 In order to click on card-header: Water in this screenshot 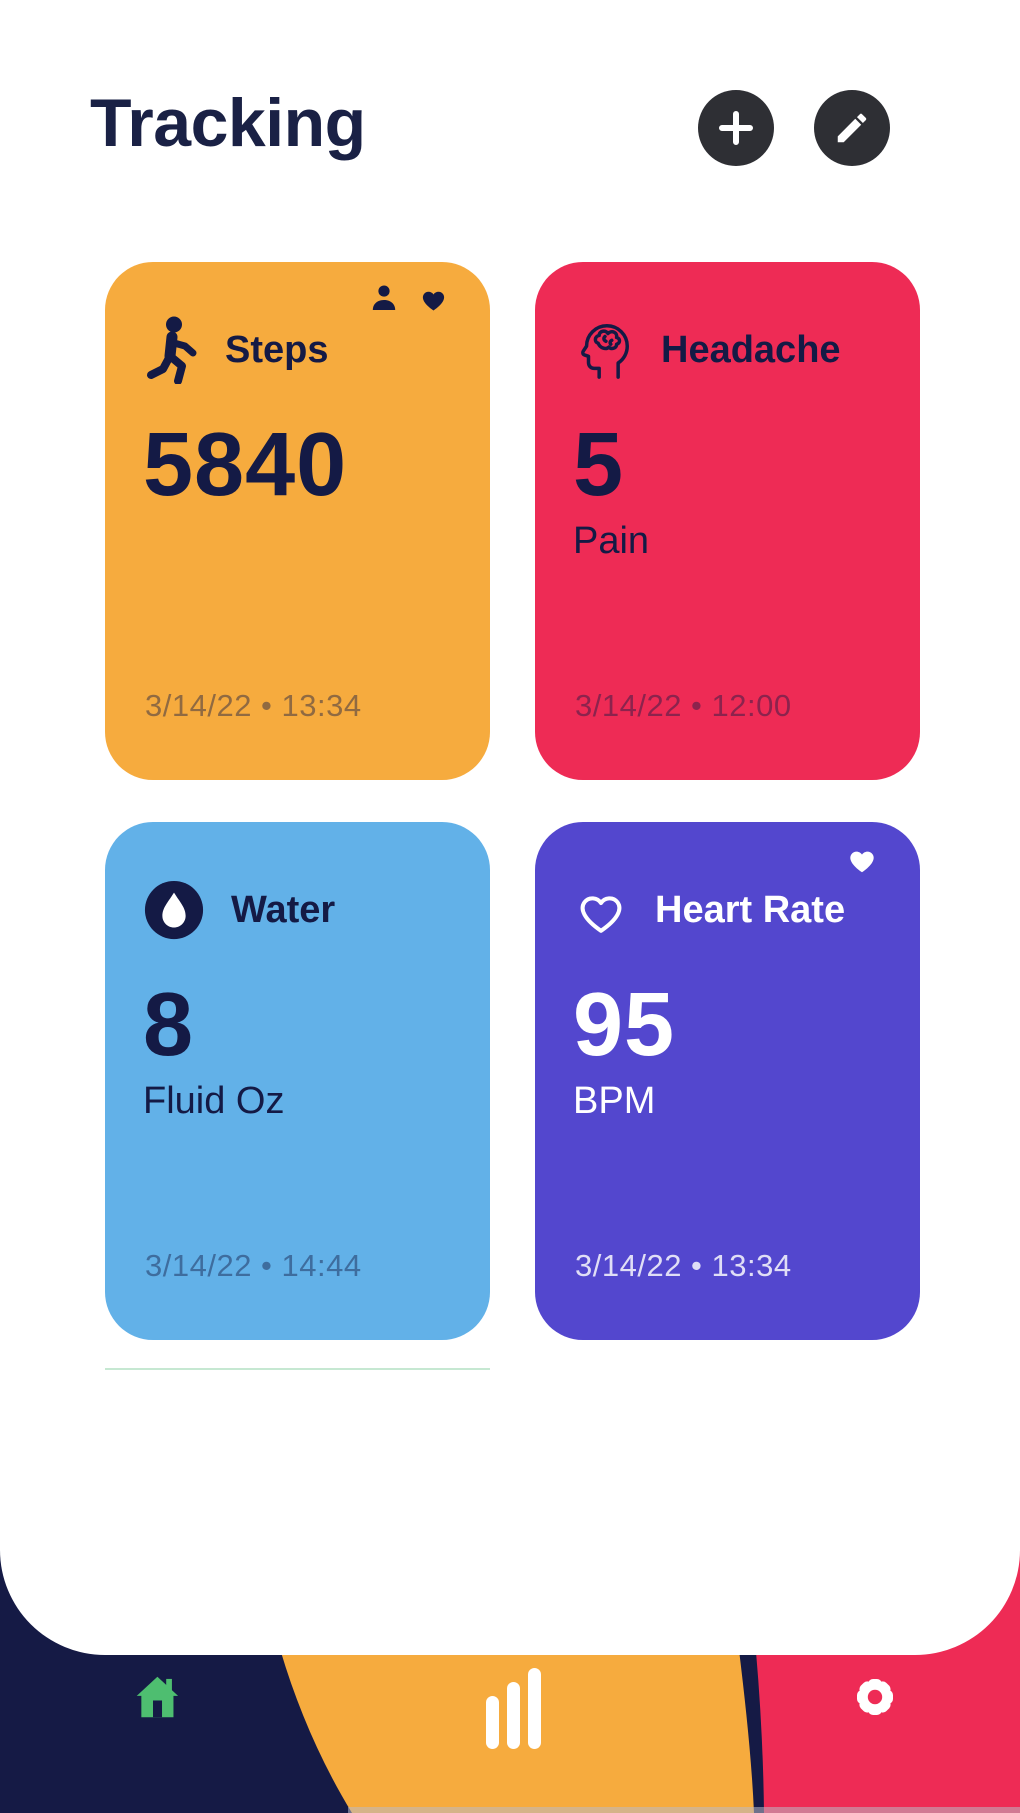, I will do `click(297, 910)`.